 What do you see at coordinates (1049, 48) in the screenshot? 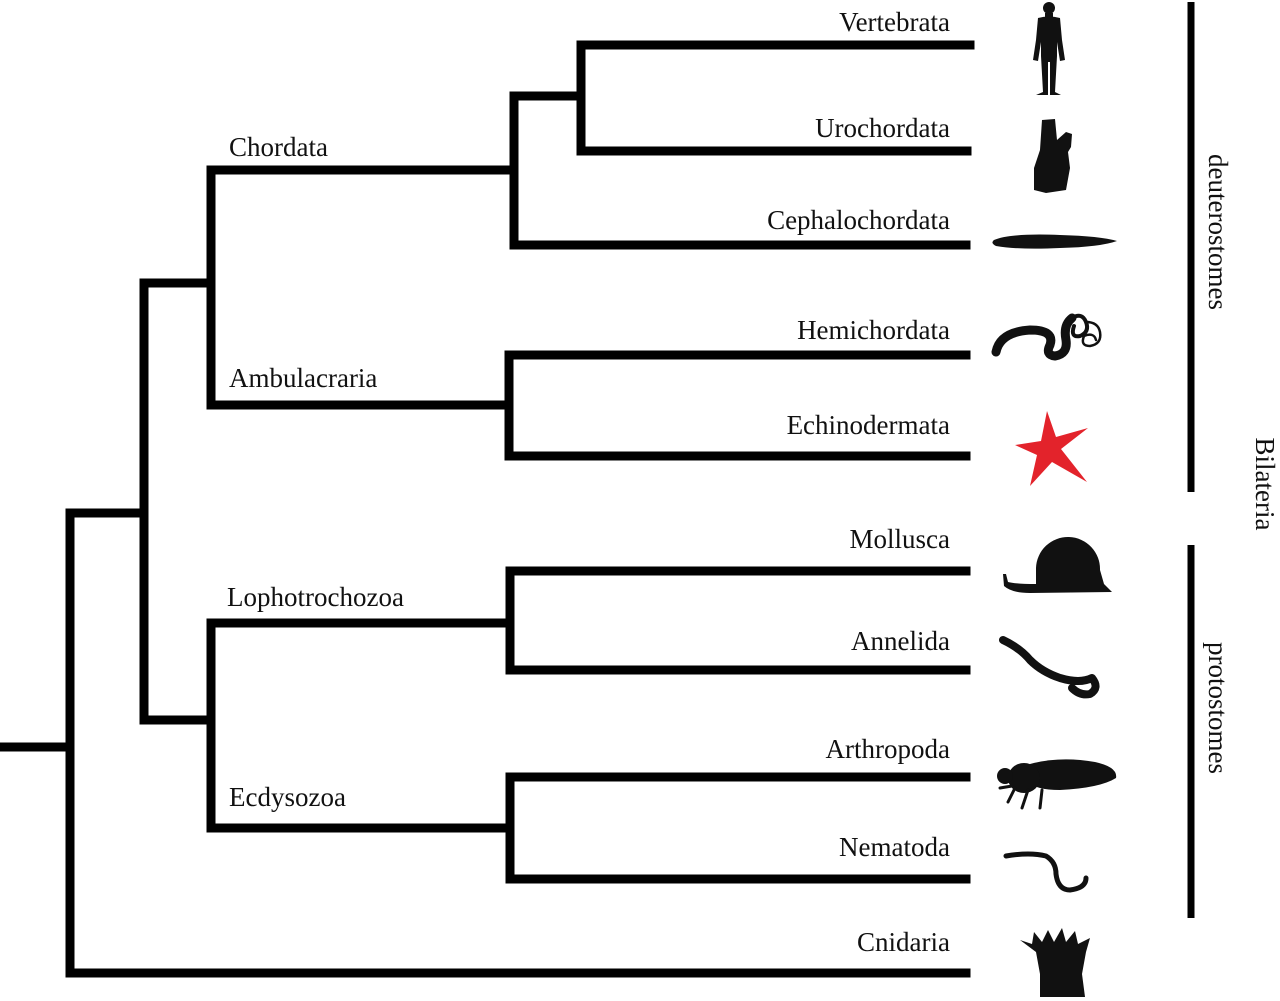
I see `human-icon` at bounding box center [1049, 48].